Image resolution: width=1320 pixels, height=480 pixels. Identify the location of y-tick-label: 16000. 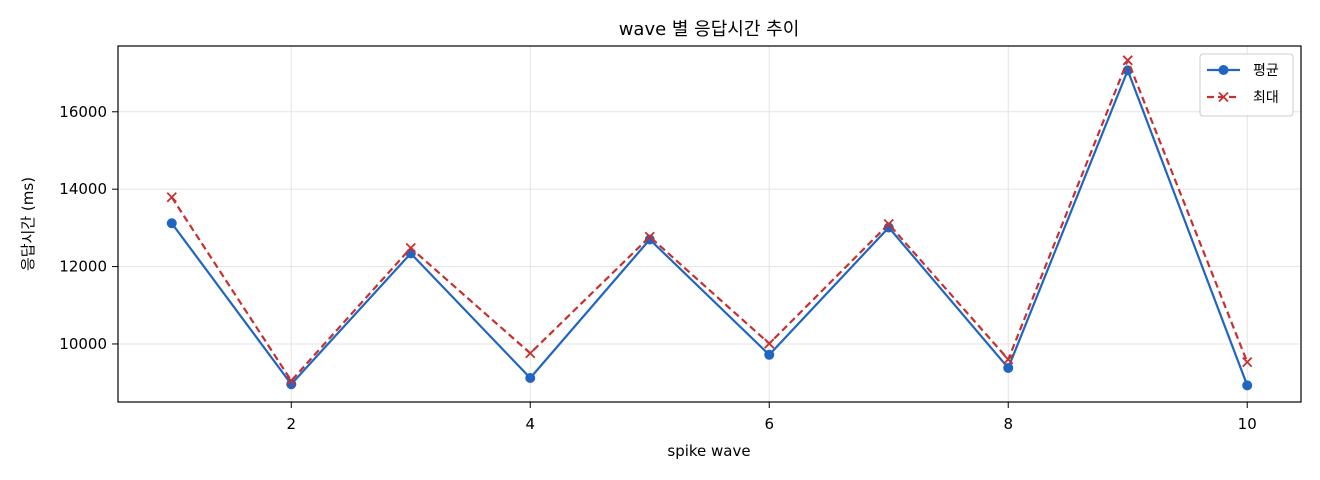
(83, 112).